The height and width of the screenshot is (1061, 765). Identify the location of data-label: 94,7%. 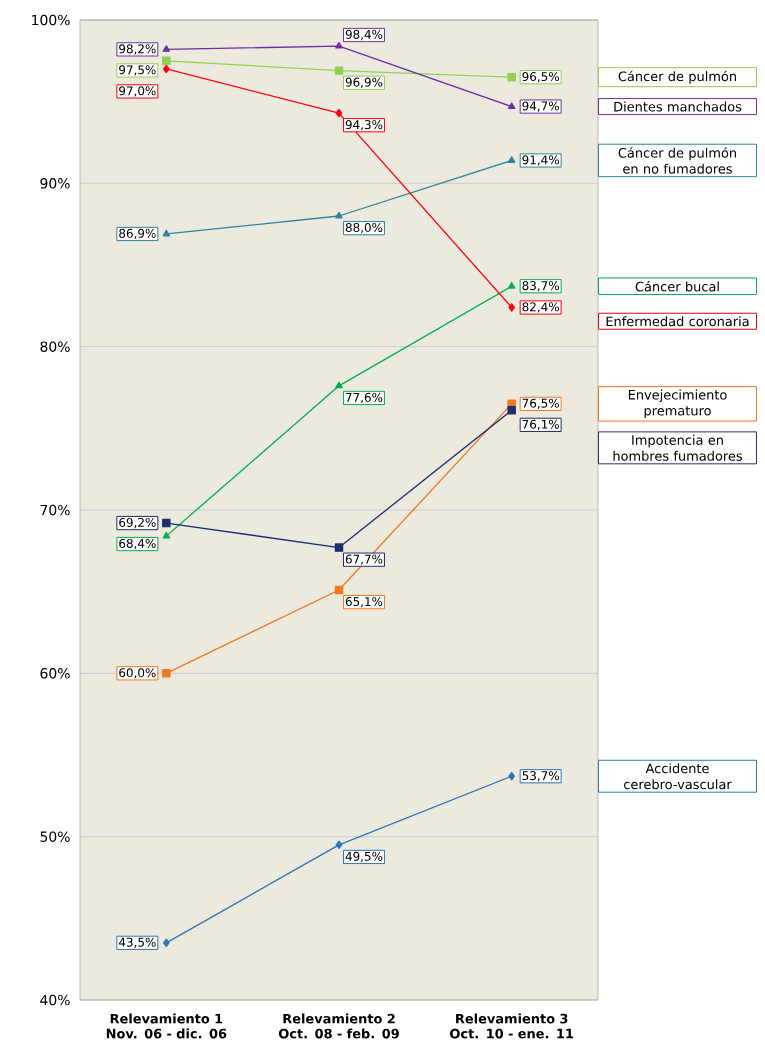
(540, 106).